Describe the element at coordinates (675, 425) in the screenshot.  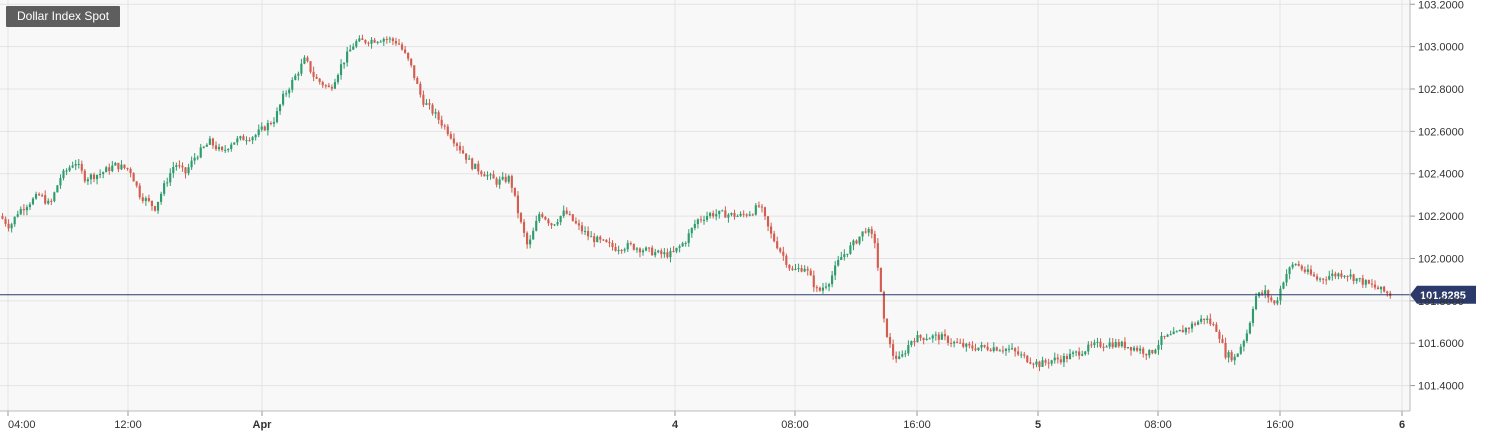
I see `x-tick-label: 4` at that location.